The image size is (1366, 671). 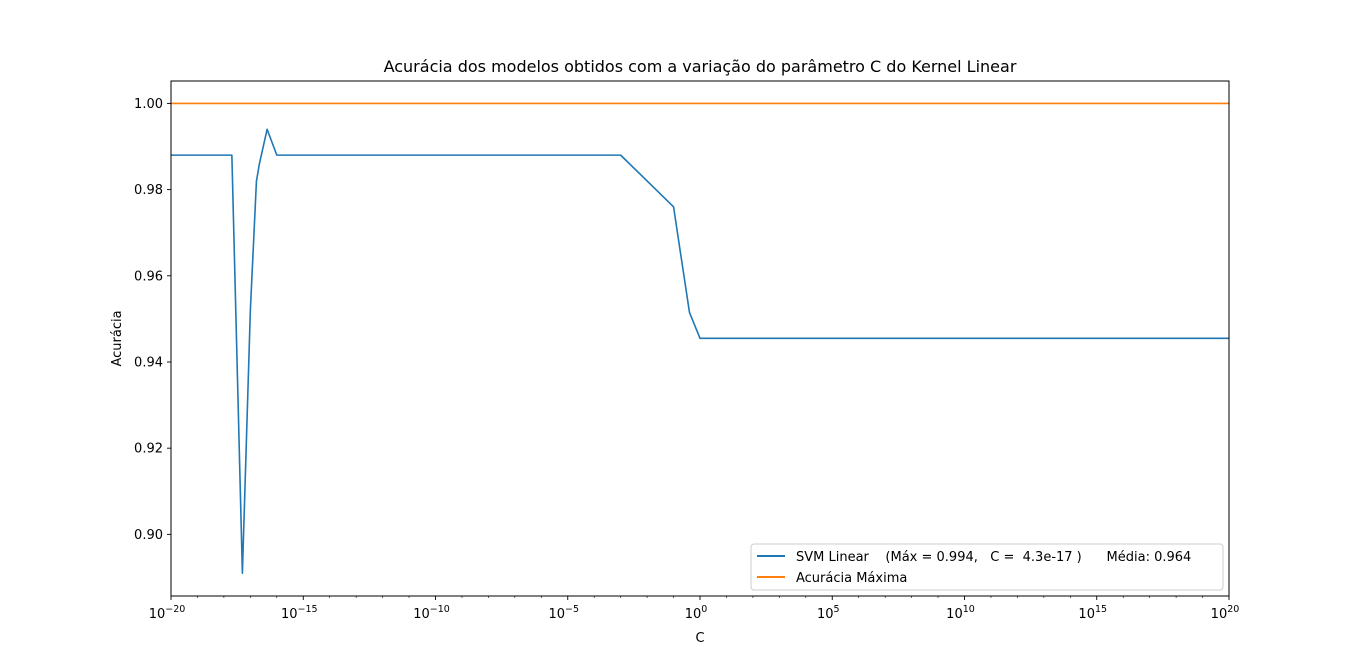 What do you see at coordinates (1092, 613) in the screenshot?
I see `x-tick-label: 10¹⁵` at bounding box center [1092, 613].